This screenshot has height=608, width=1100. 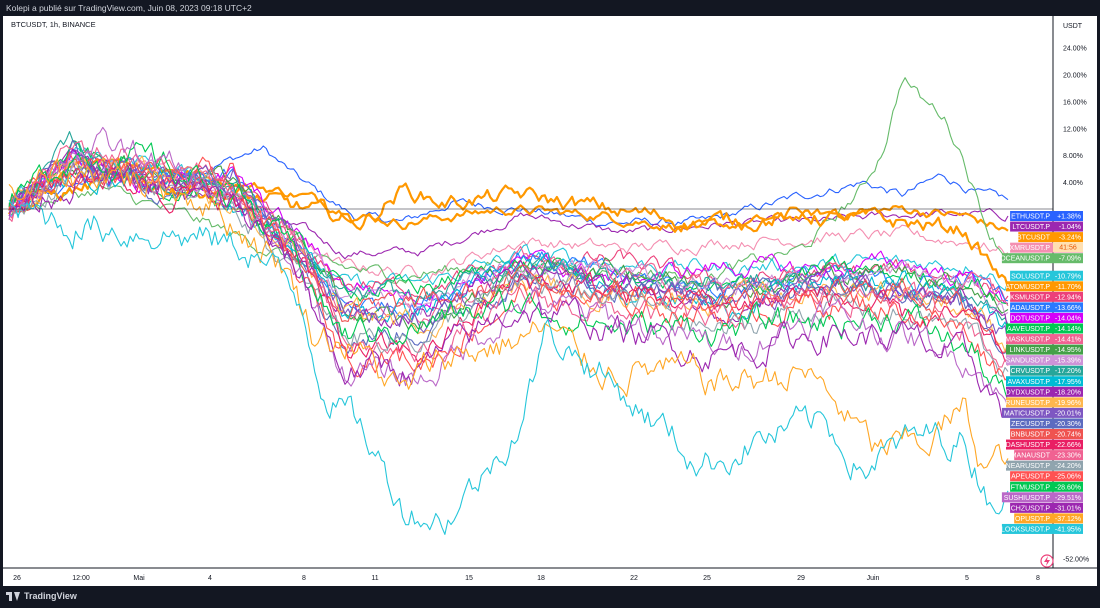 What do you see at coordinates (1047, 561) in the screenshot?
I see `lightning-icon` at bounding box center [1047, 561].